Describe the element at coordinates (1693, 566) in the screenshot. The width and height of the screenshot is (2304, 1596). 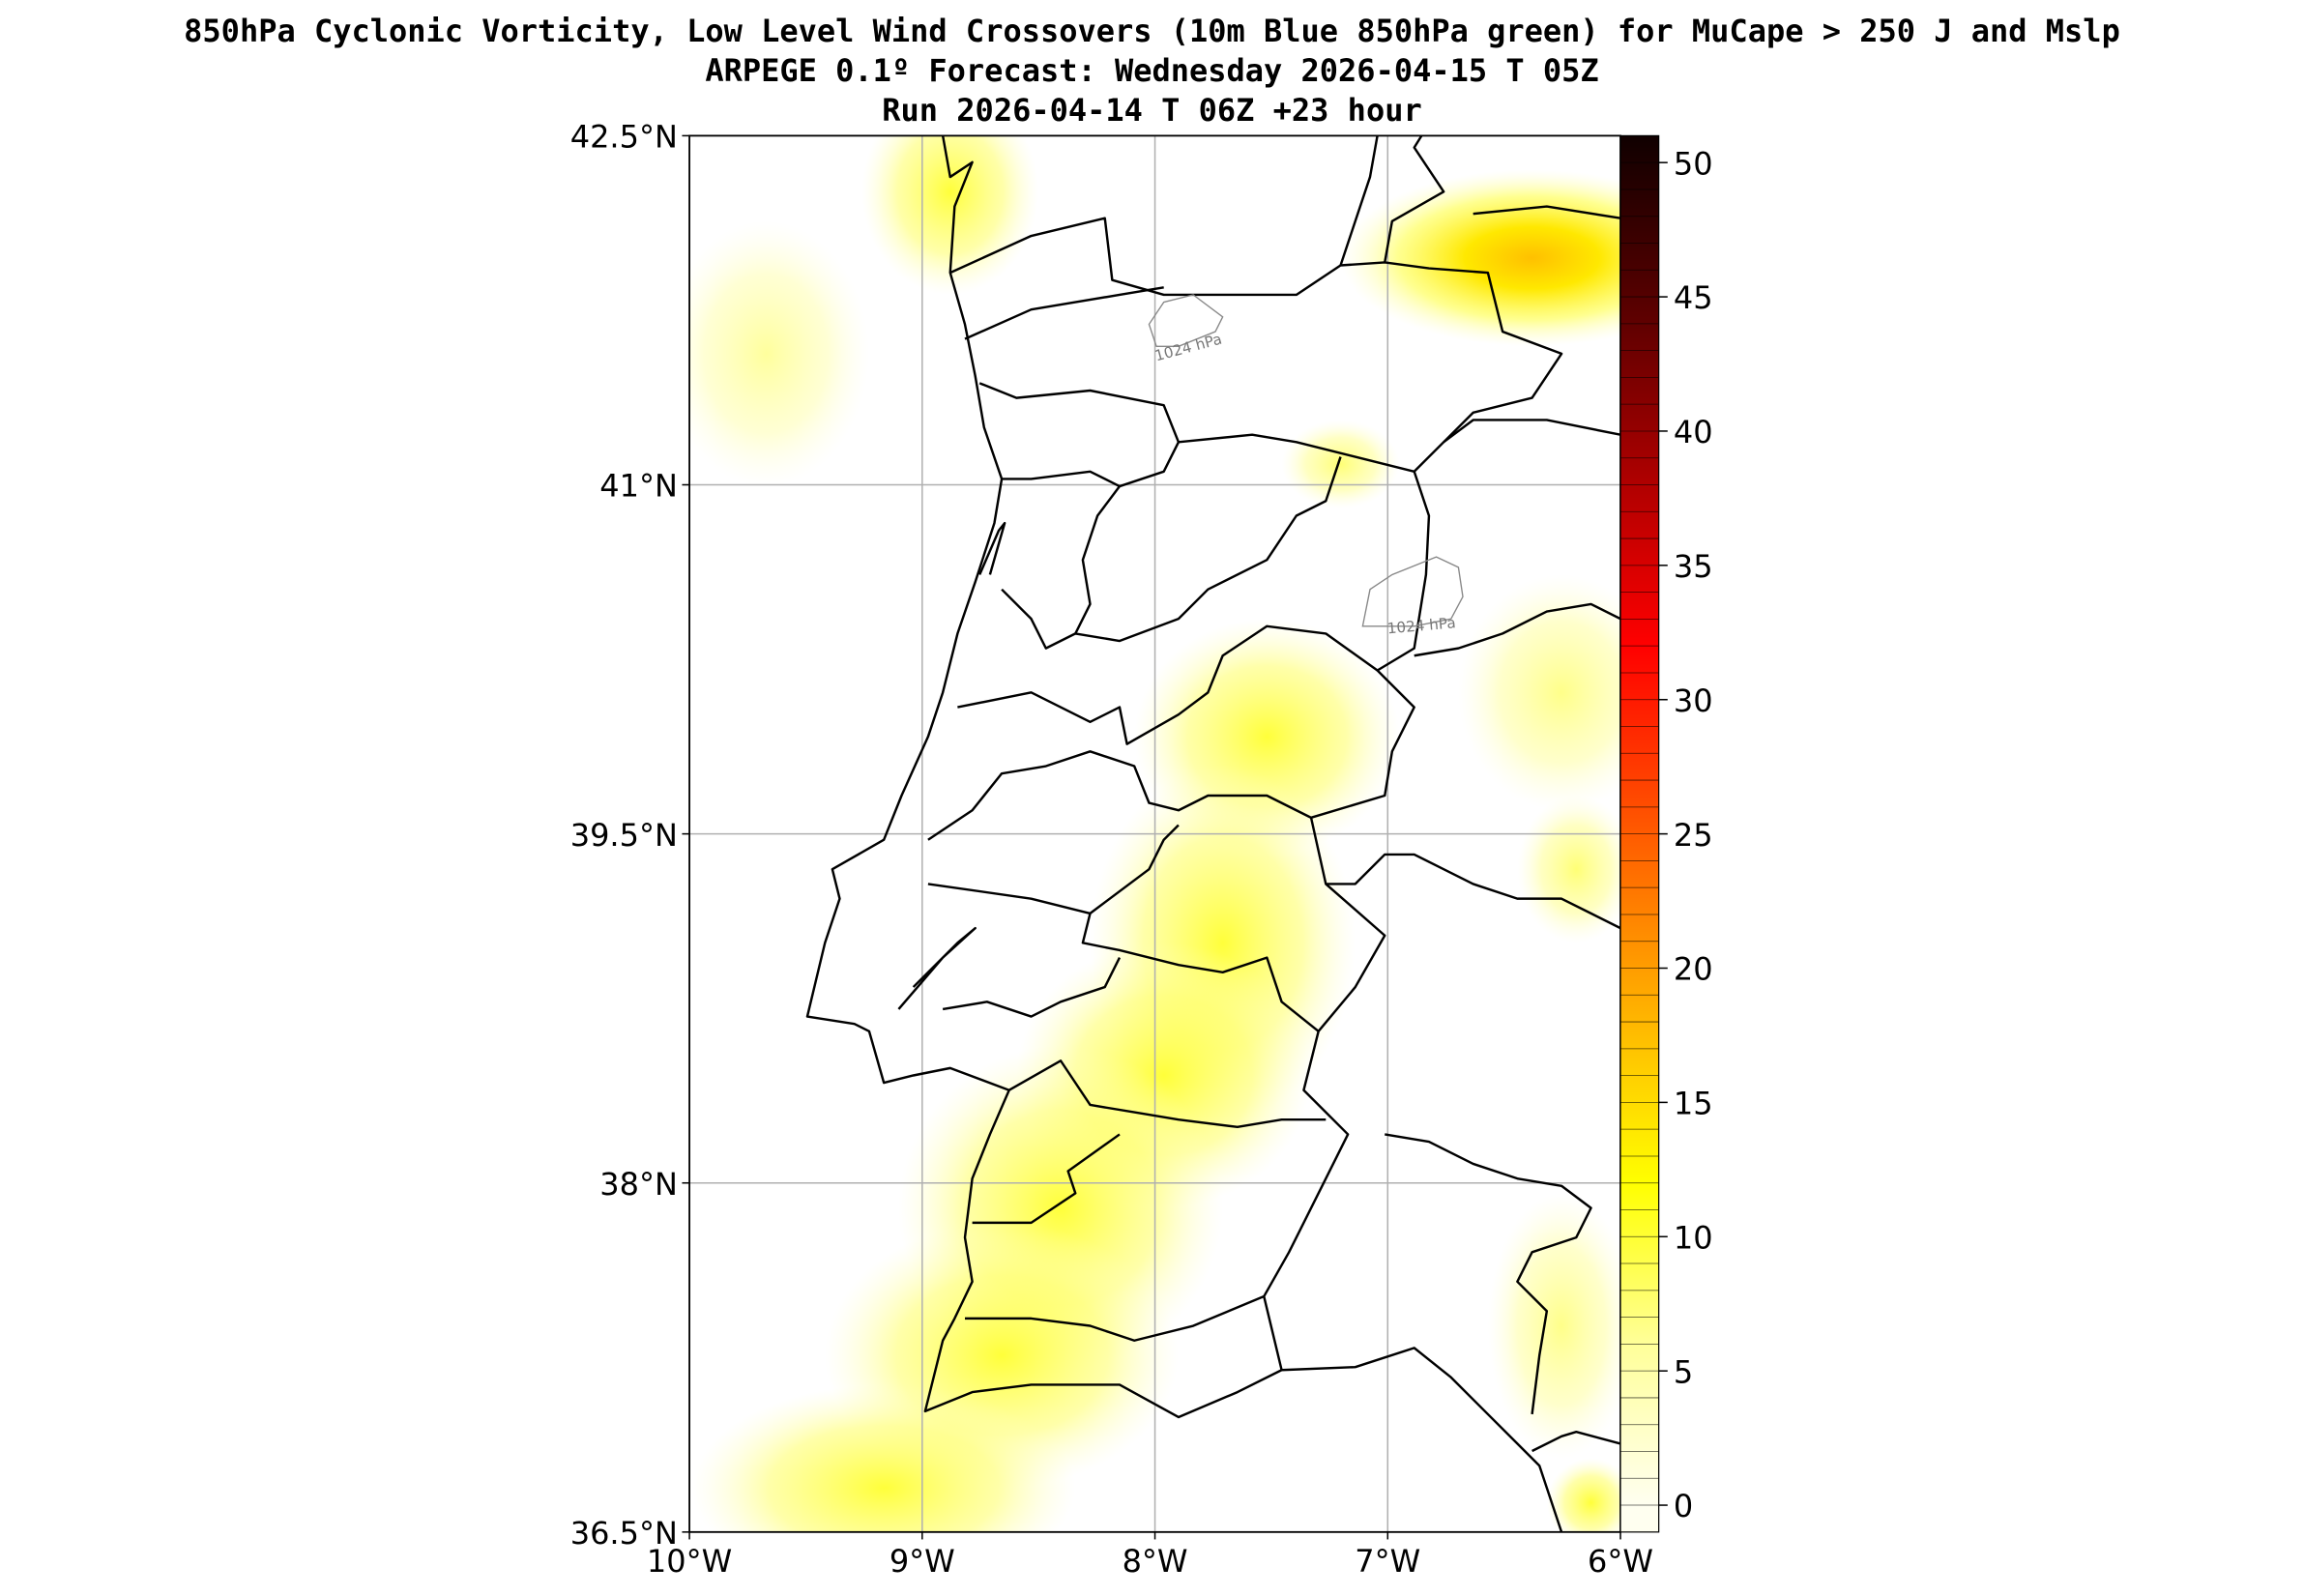
I see `colorbar-tick-label: 35` at that location.